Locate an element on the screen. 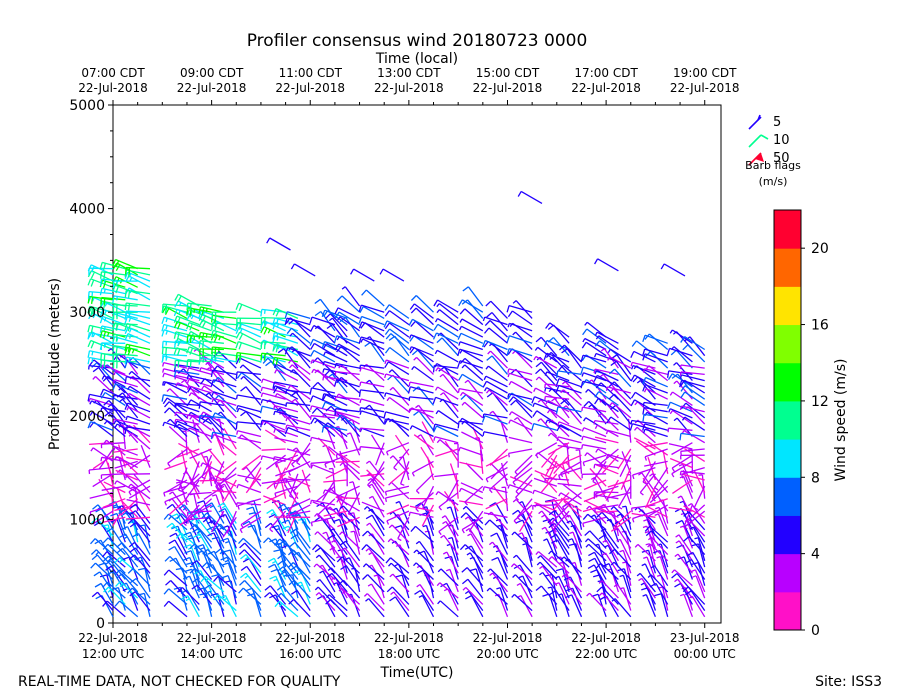 This screenshot has height=700, width=900. x-tick-date: 22-Jul-2018 is located at coordinates (606, 638).